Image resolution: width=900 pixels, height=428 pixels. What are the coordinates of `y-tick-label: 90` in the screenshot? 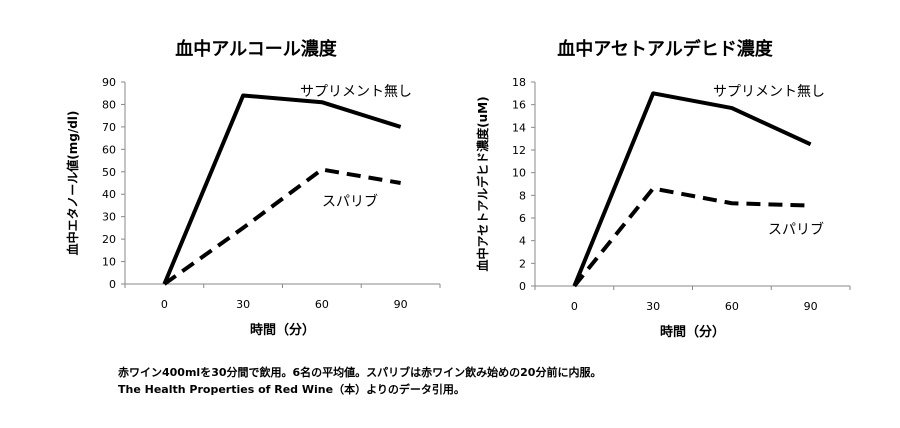 It's located at (109, 82).